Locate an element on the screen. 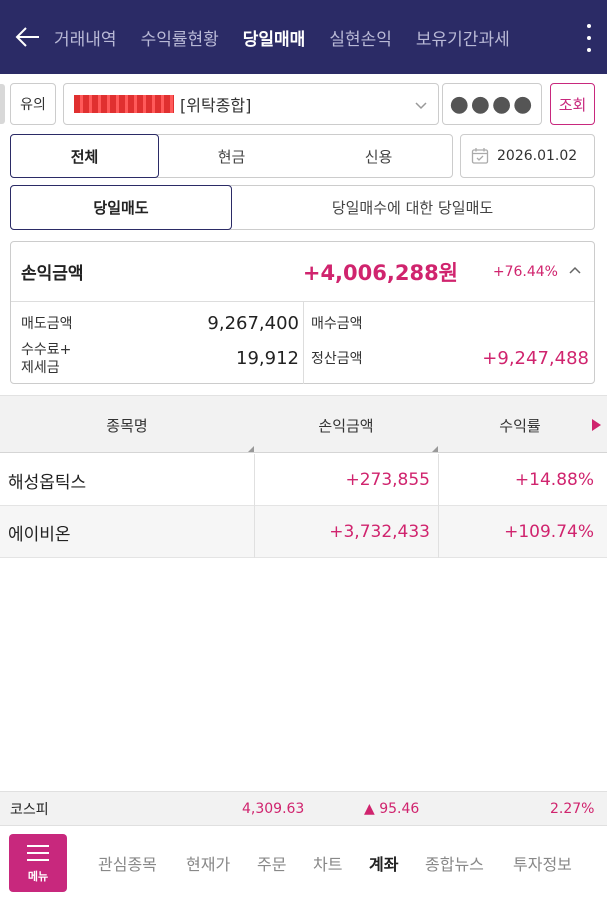 The width and height of the screenshot is (607, 899). pl-label: 손익금액 is located at coordinates (52, 274).